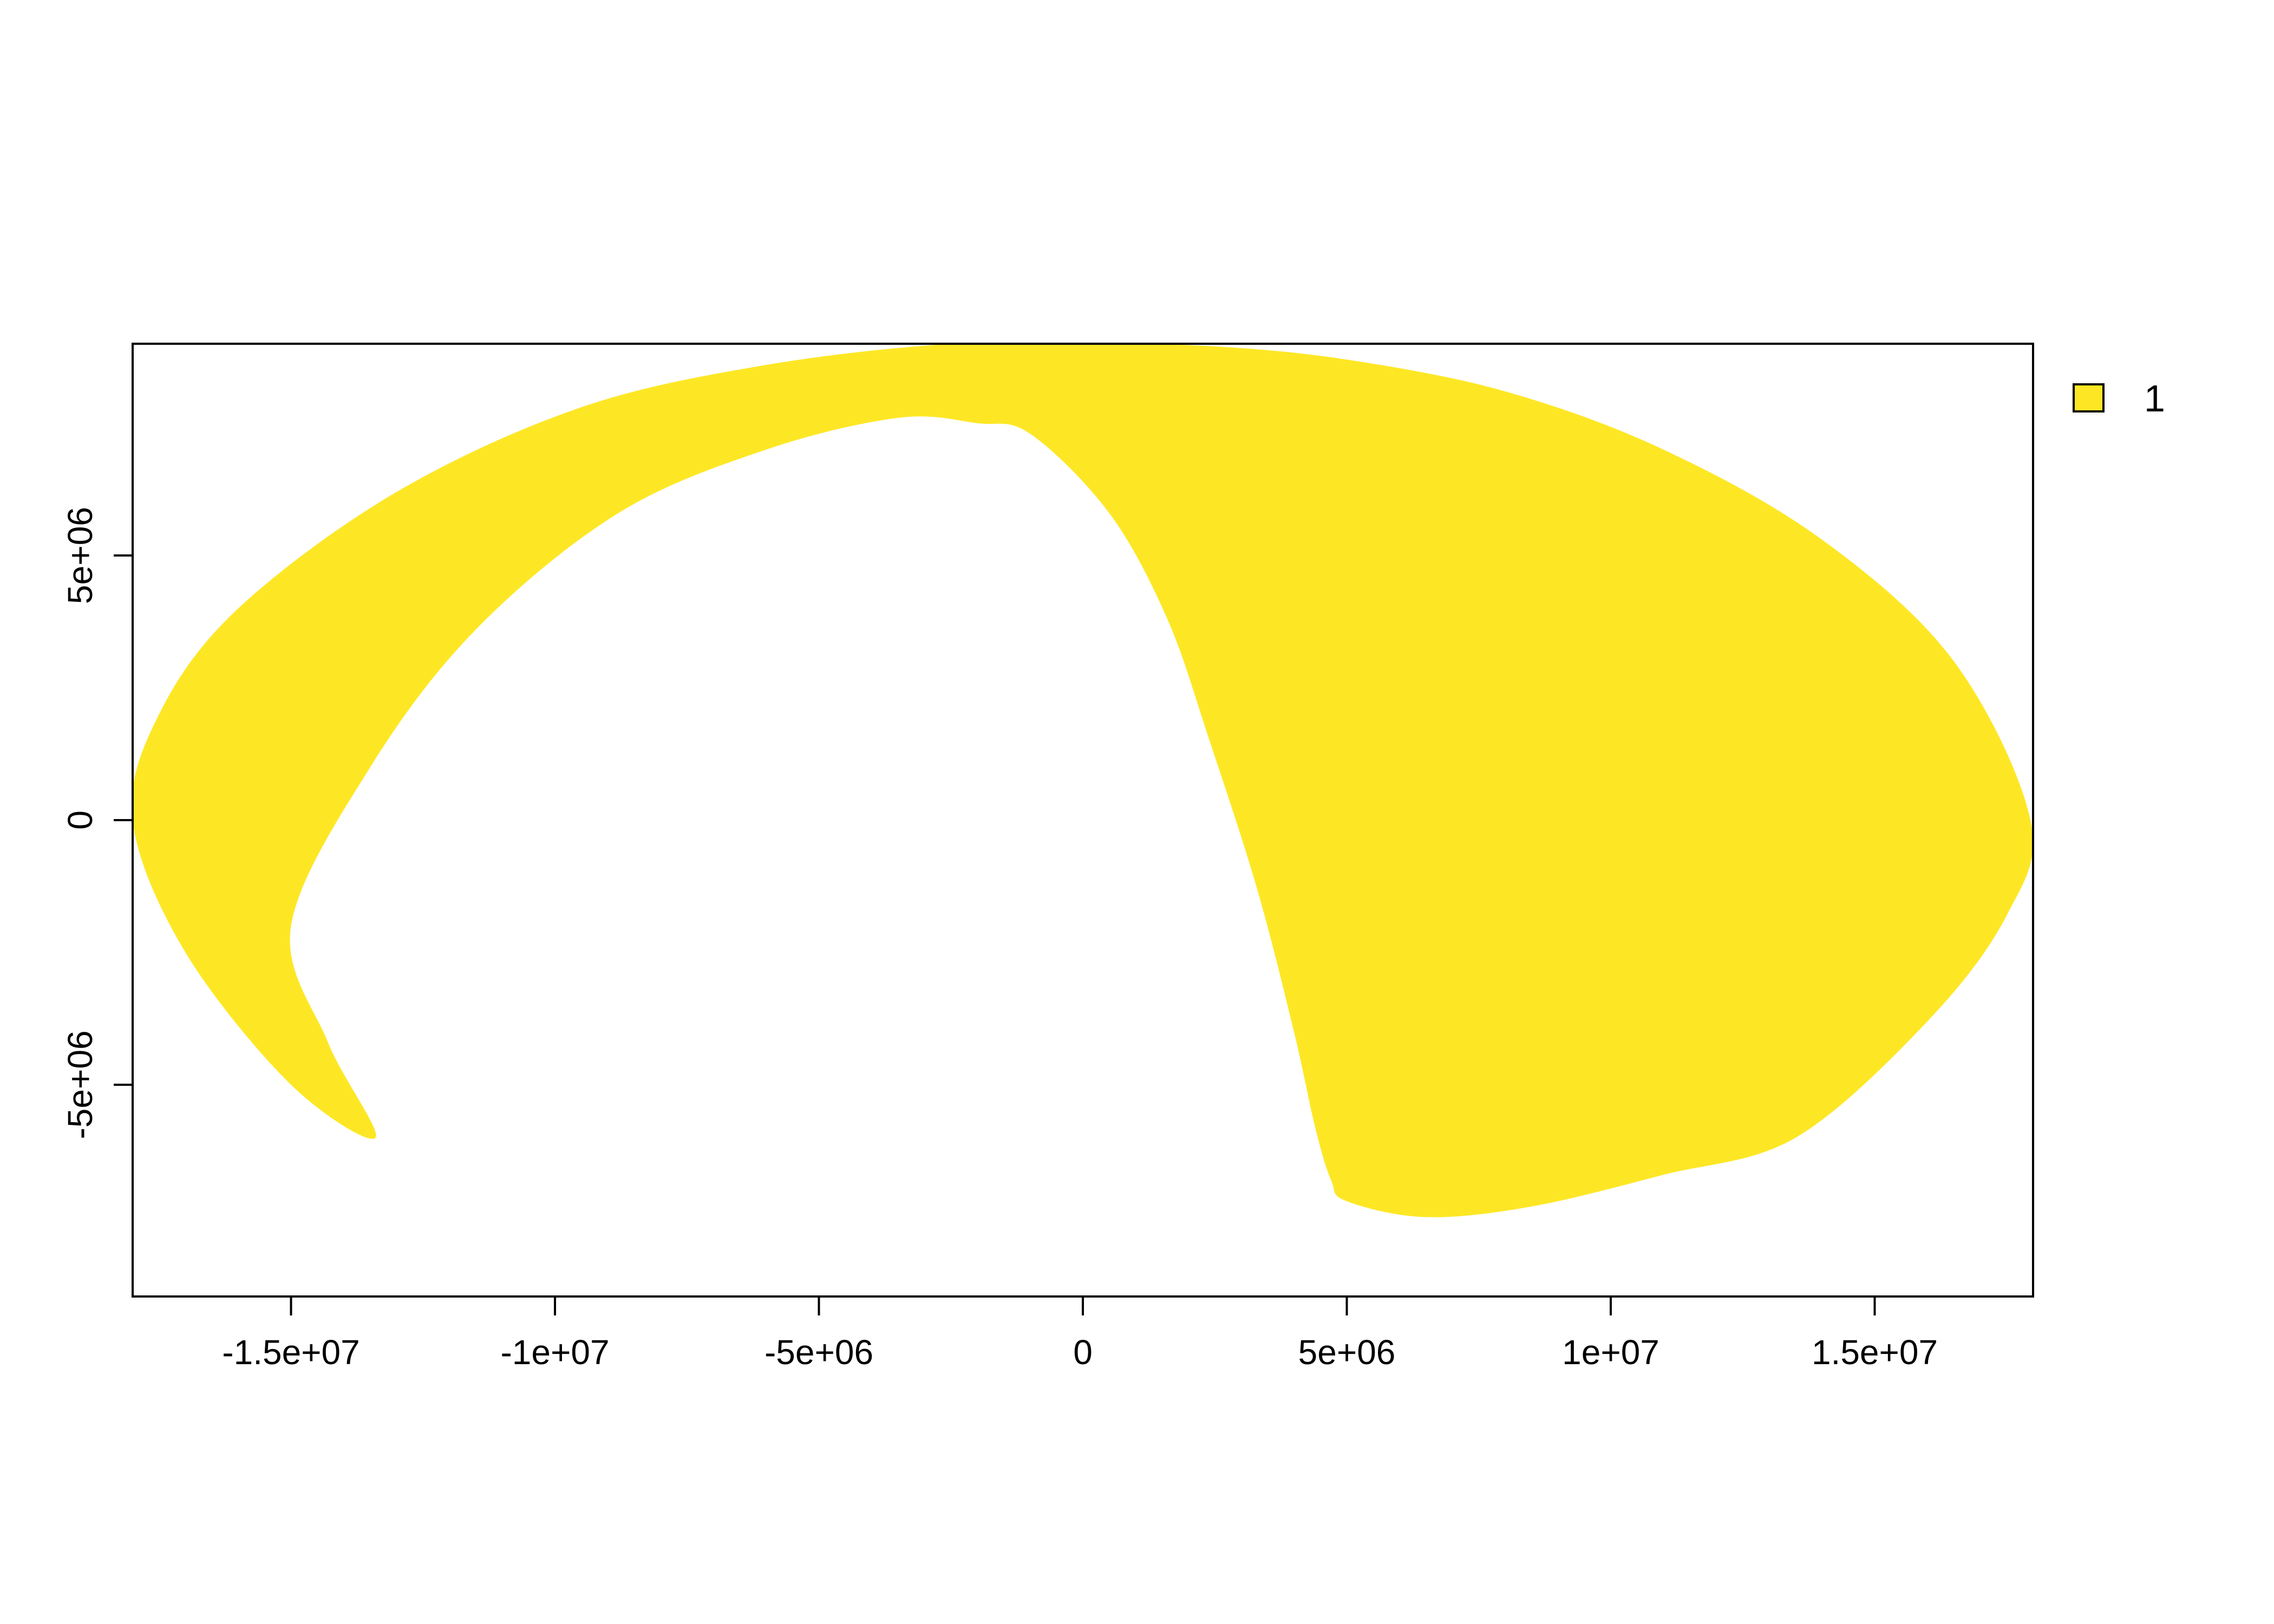 The width and height of the screenshot is (2274, 1624). Describe the element at coordinates (2089, 397) in the screenshot. I see `legend-swatch` at that location.